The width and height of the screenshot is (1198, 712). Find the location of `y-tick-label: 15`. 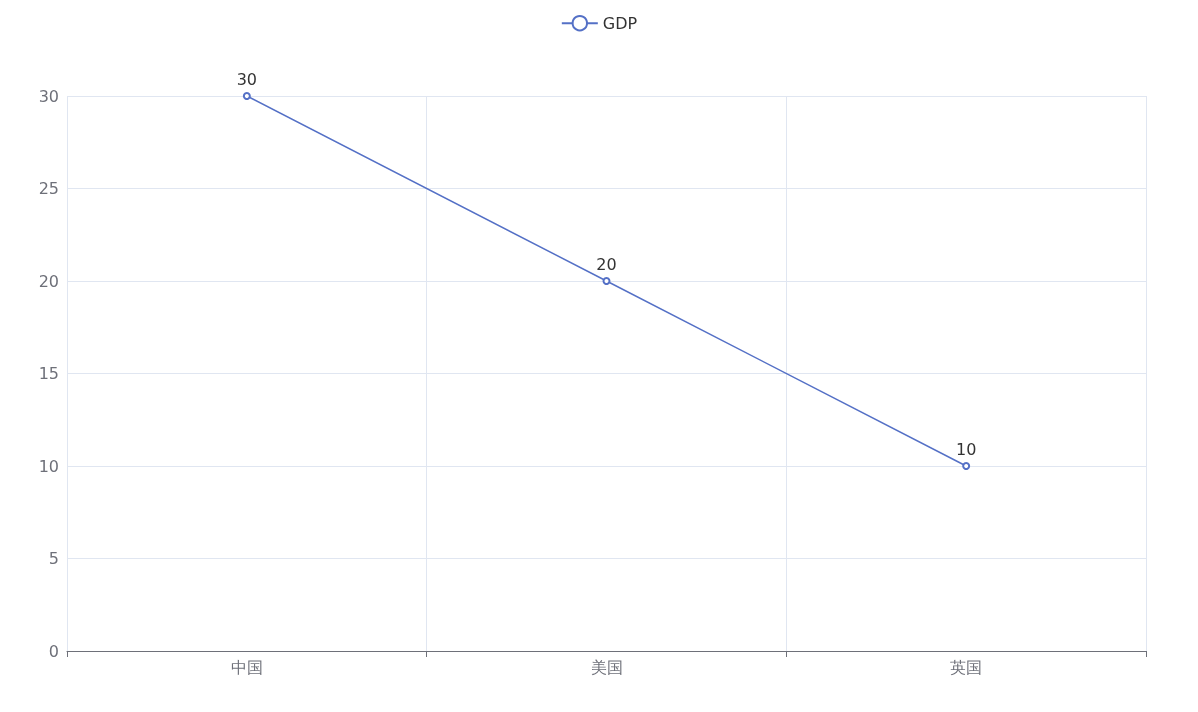

y-tick-label: 15 is located at coordinates (48, 373).